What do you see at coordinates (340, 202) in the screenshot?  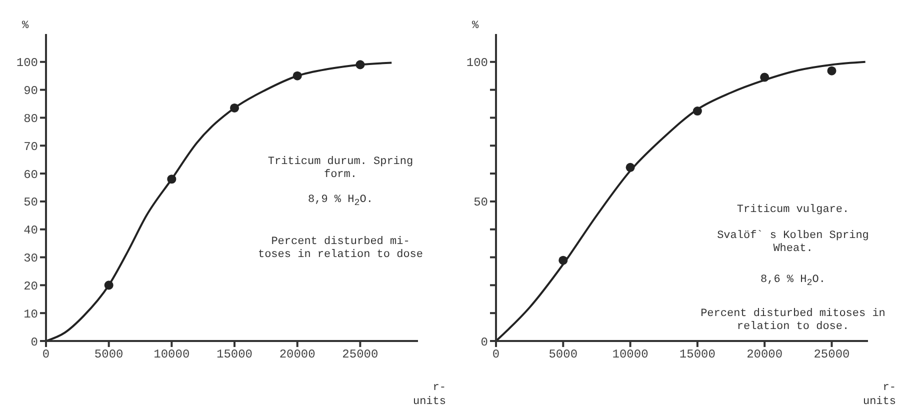 I see `annotation: 8,9 % H$_{2}$O.` at bounding box center [340, 202].